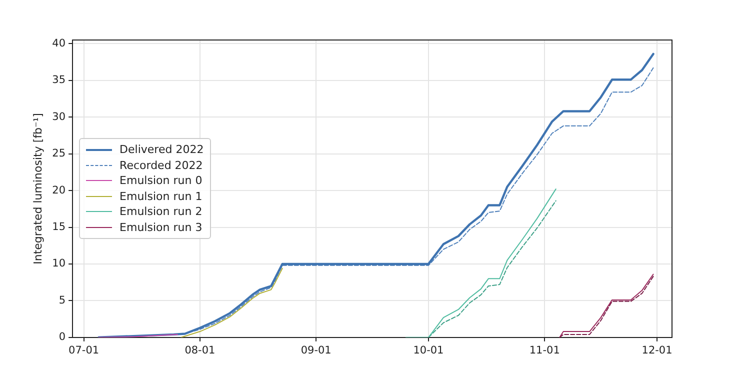 This screenshot has width=747, height=374. I want to click on x-tick-label: 08-01, so click(200, 350).